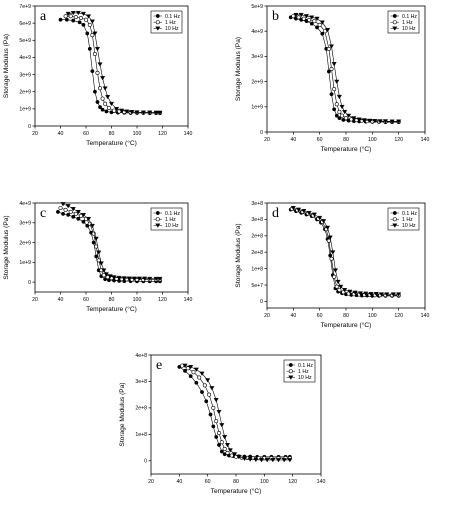 Image resolution: width=474 pixels, height=509 pixels. Describe the element at coordinates (159, 365) in the screenshot. I see `panel-letter: e` at that location.